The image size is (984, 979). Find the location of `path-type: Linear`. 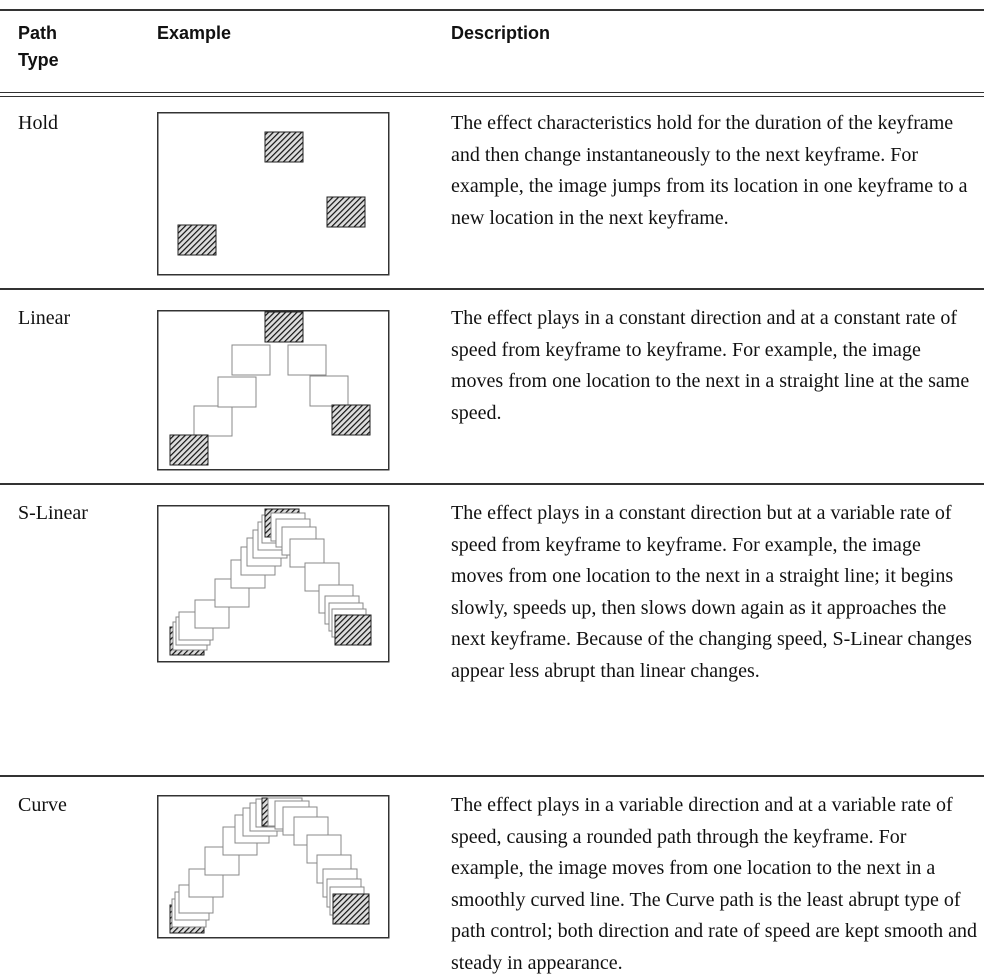

path-type: Linear is located at coordinates (44, 318).